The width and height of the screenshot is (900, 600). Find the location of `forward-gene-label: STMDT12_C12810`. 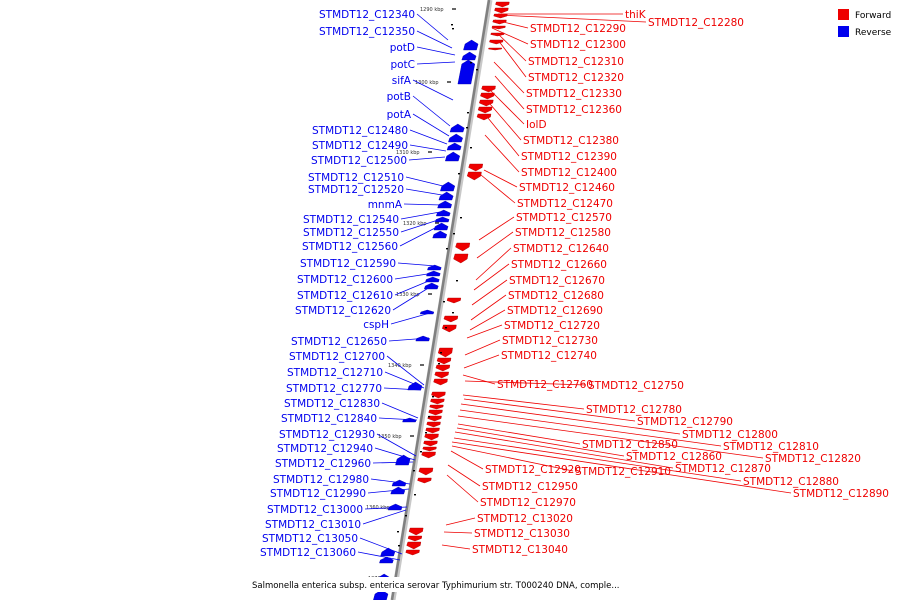

forward-gene-label: STMDT12_C12810 is located at coordinates (771, 447).